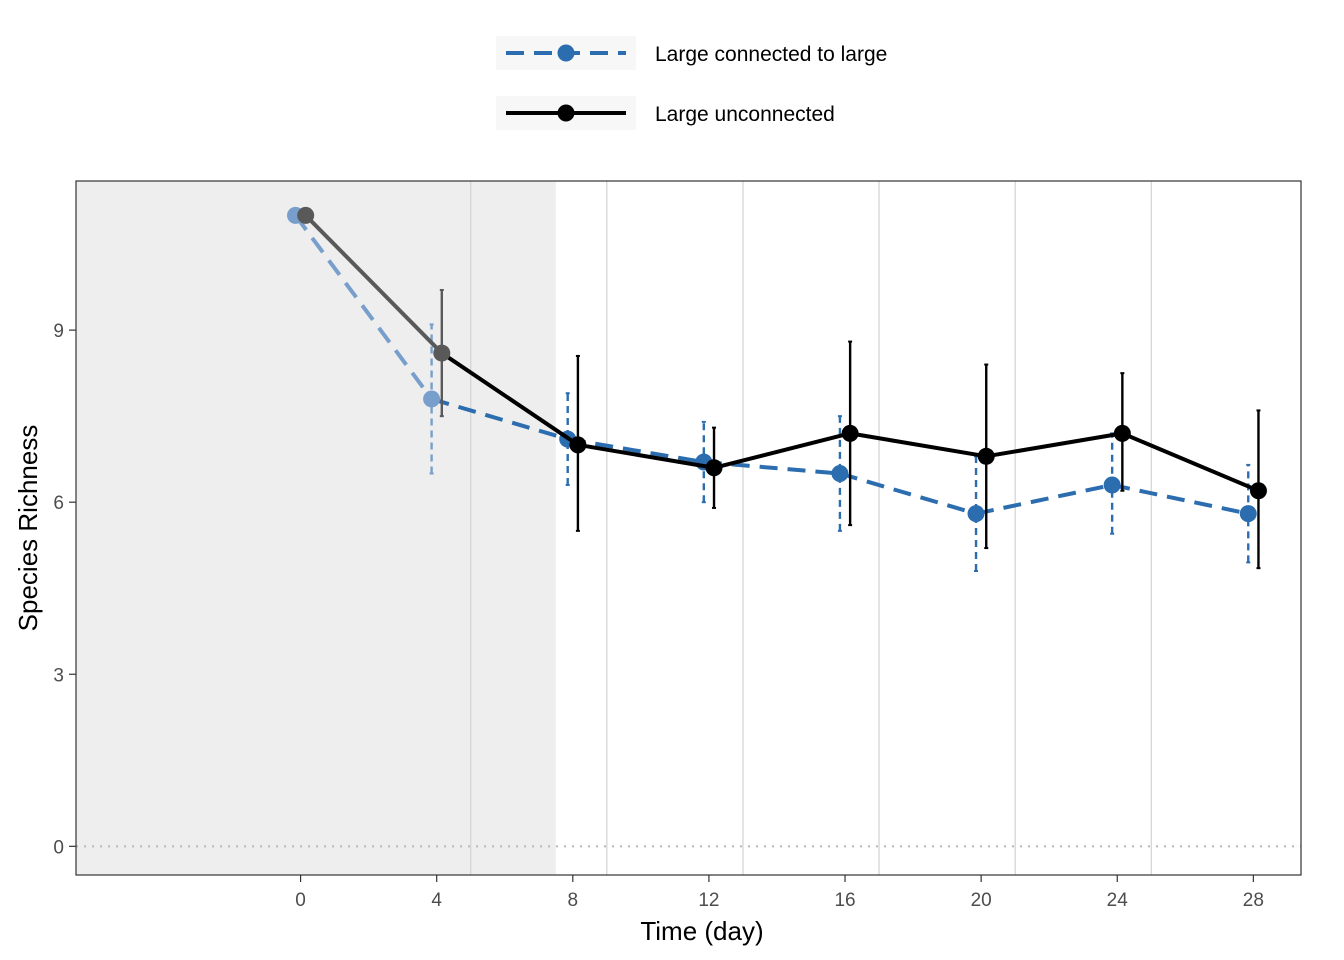  What do you see at coordinates (981, 900) in the screenshot?
I see `x-tick-label: 20` at bounding box center [981, 900].